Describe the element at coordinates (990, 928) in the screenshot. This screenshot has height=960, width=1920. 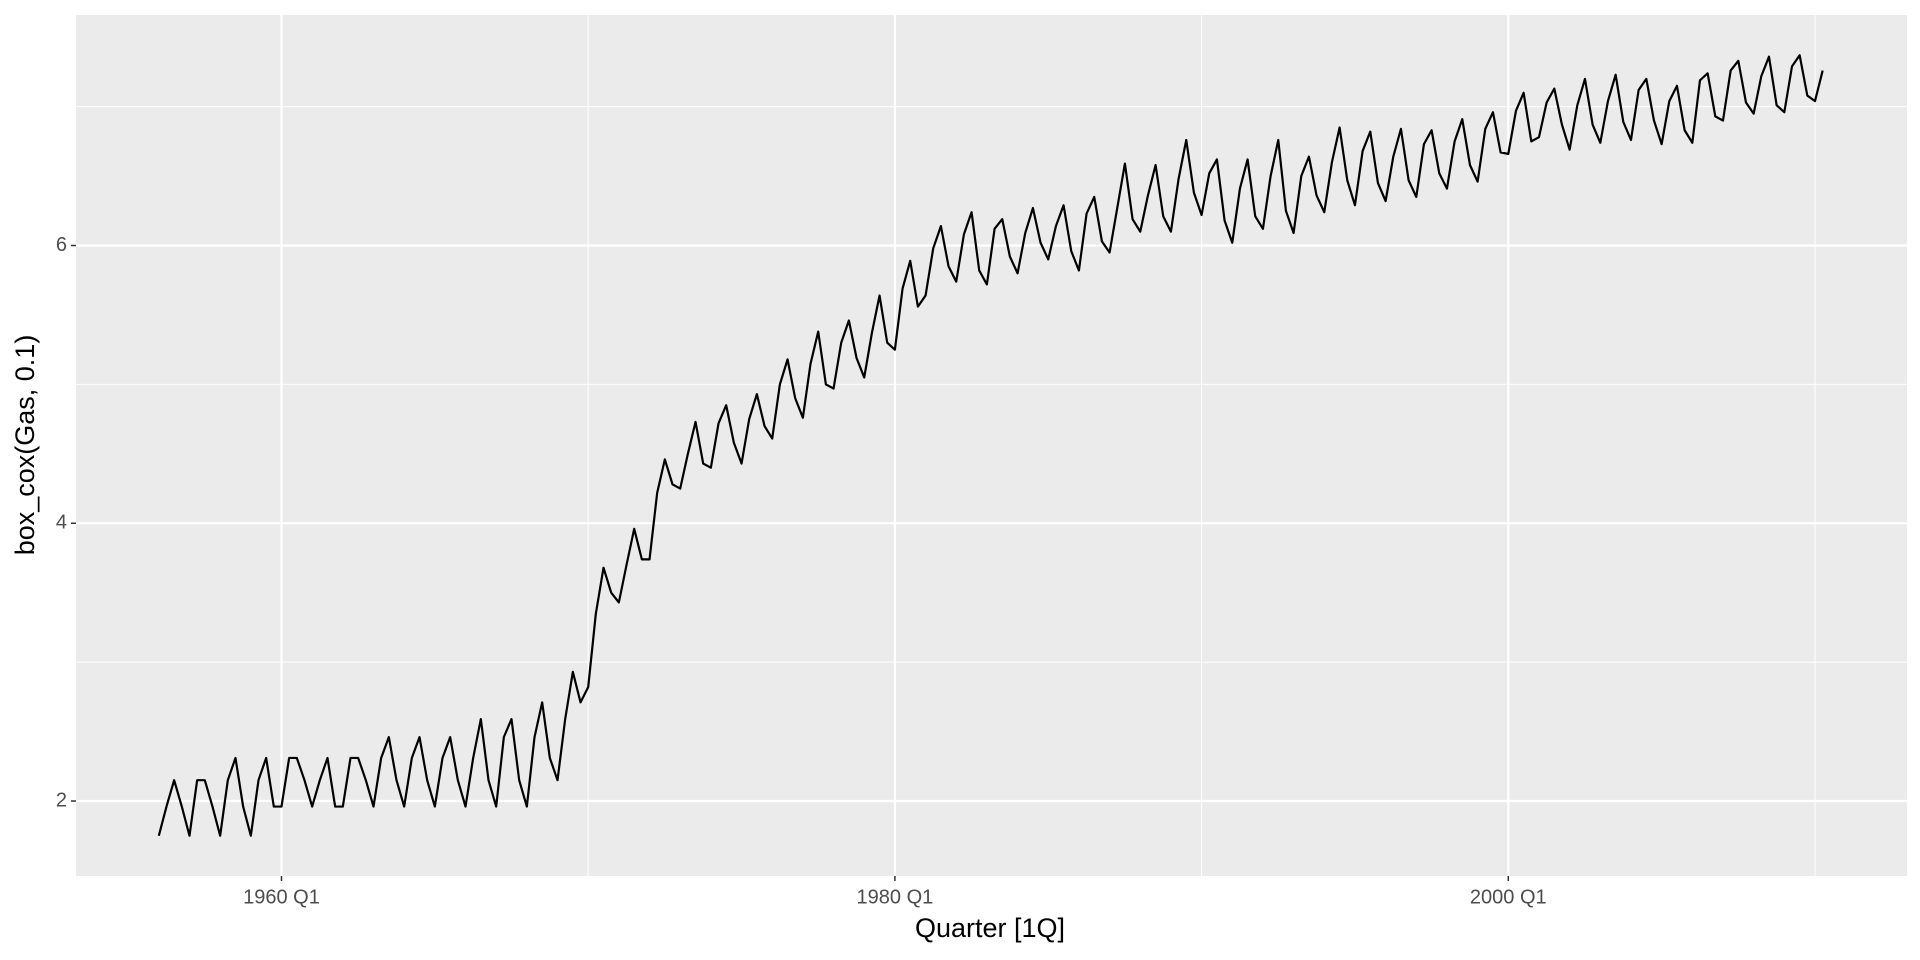
I see `x-axis-title: Quarter [1Q]` at that location.